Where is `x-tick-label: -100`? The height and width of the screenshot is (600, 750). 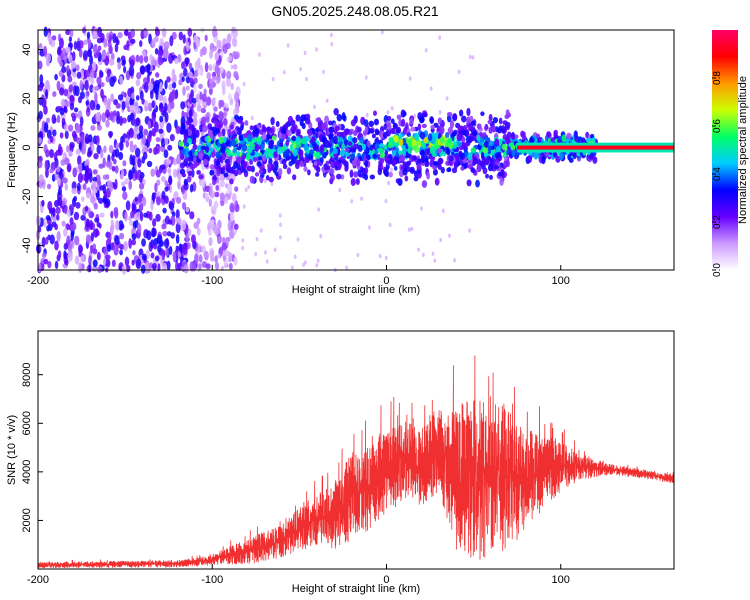 x-tick-label: -100 is located at coordinates (212, 580).